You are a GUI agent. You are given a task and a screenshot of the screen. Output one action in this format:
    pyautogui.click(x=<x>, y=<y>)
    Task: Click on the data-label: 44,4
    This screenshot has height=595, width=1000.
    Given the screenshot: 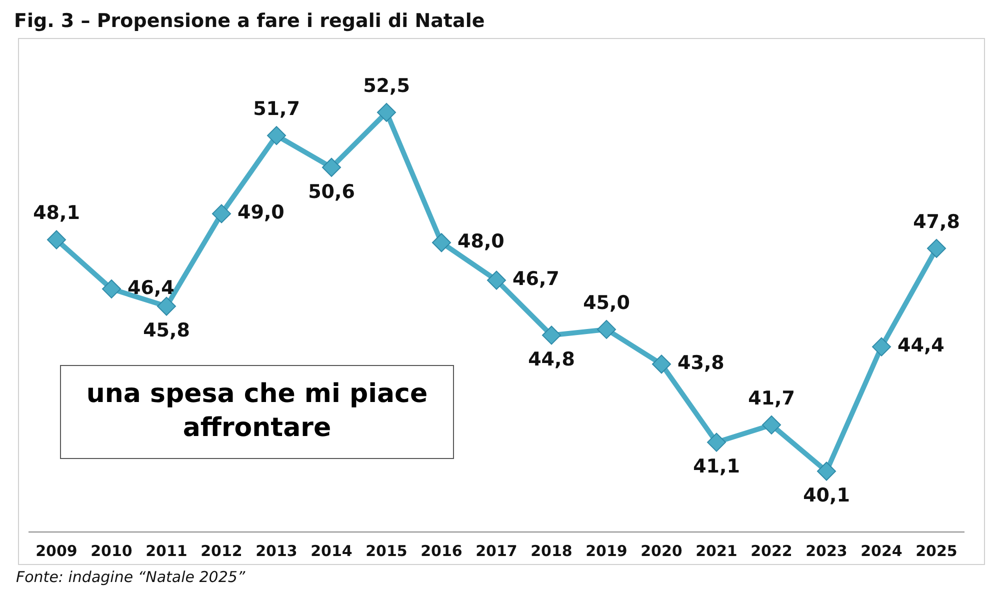 What is the action you would take?
    pyautogui.click(x=921, y=345)
    